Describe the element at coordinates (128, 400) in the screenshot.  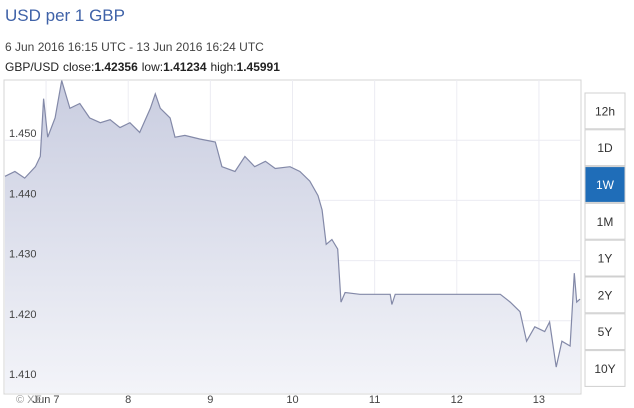
I see `x-tick-label: 8` at that location.